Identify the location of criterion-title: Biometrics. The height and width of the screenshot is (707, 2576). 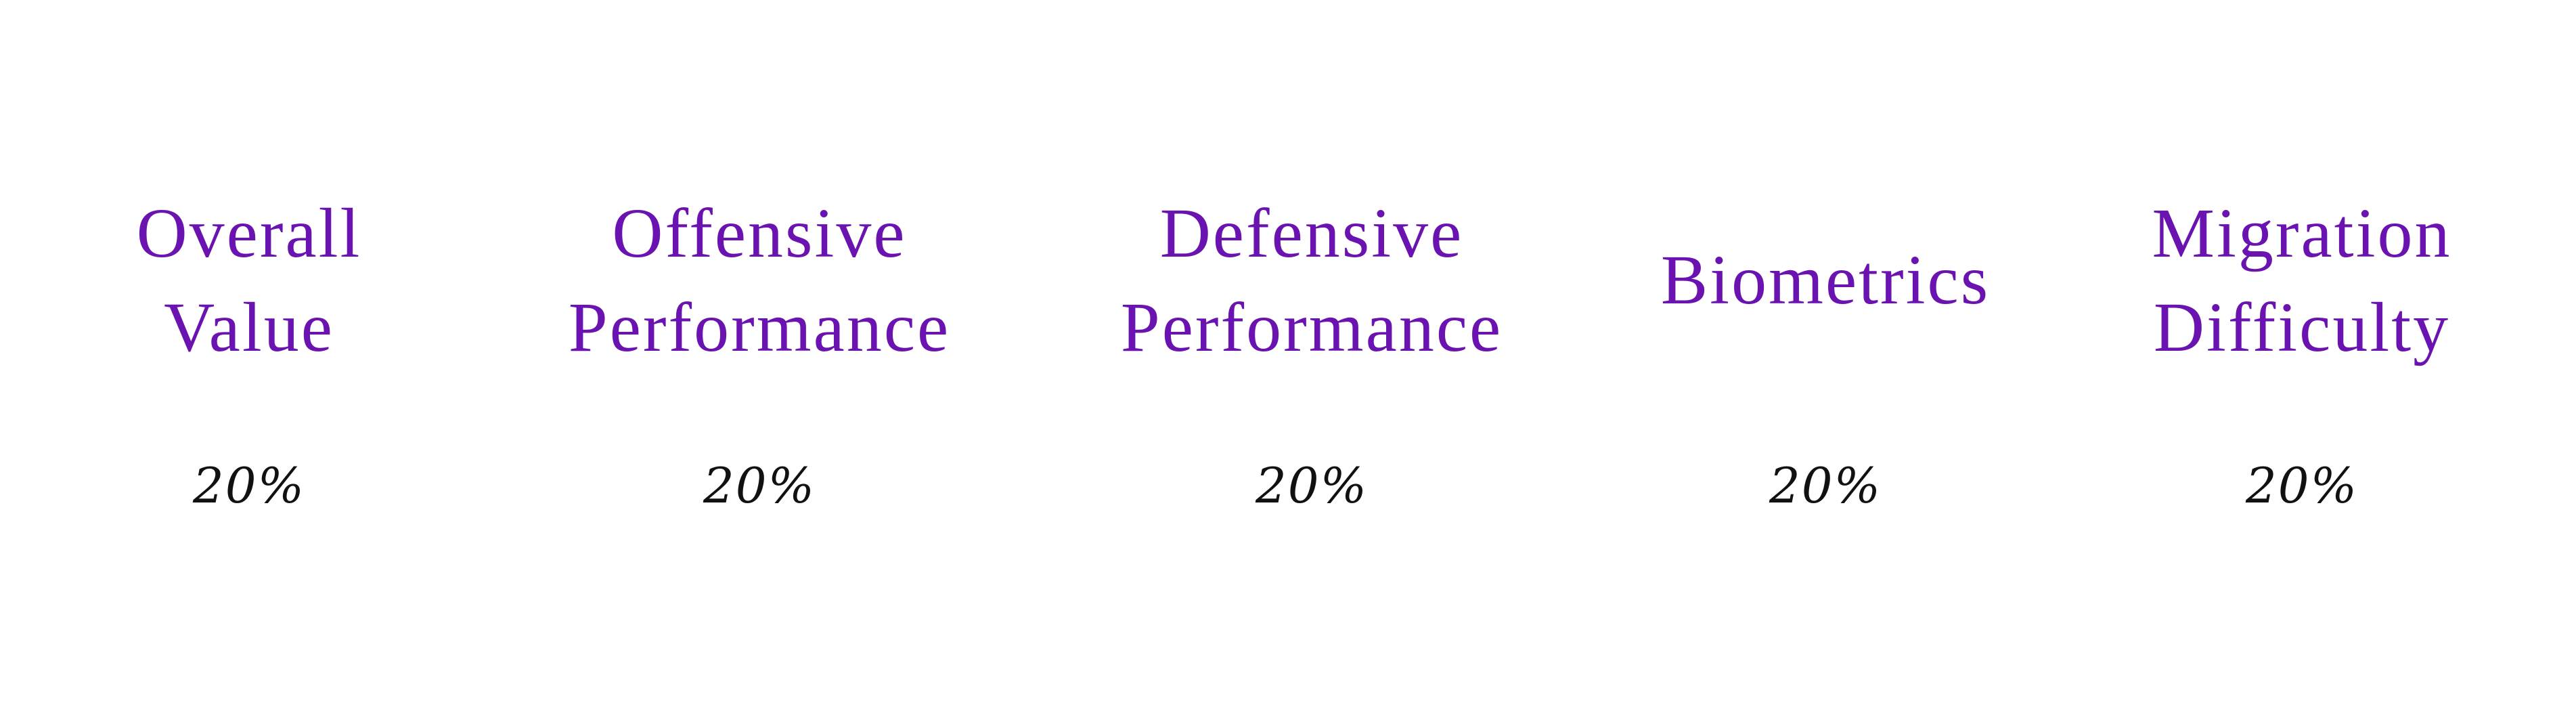
(1825, 280).